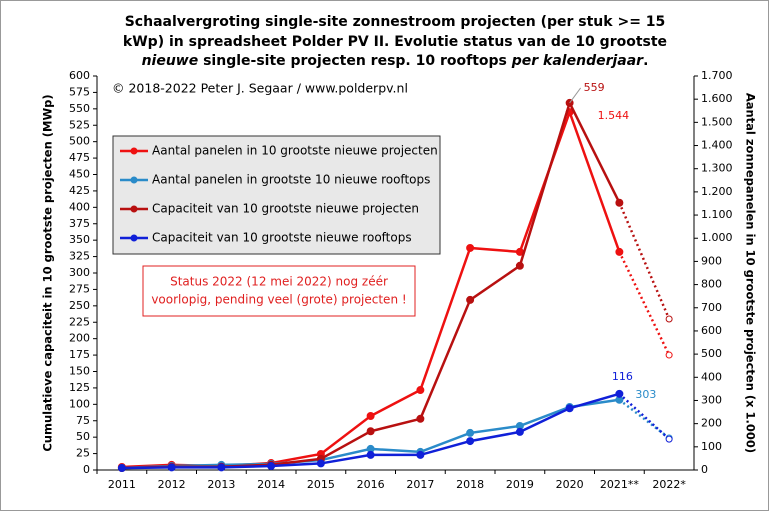 This screenshot has width=769, height=511. Describe the element at coordinates (321, 484) in the screenshot. I see `x-tick-label: 2015` at that location.